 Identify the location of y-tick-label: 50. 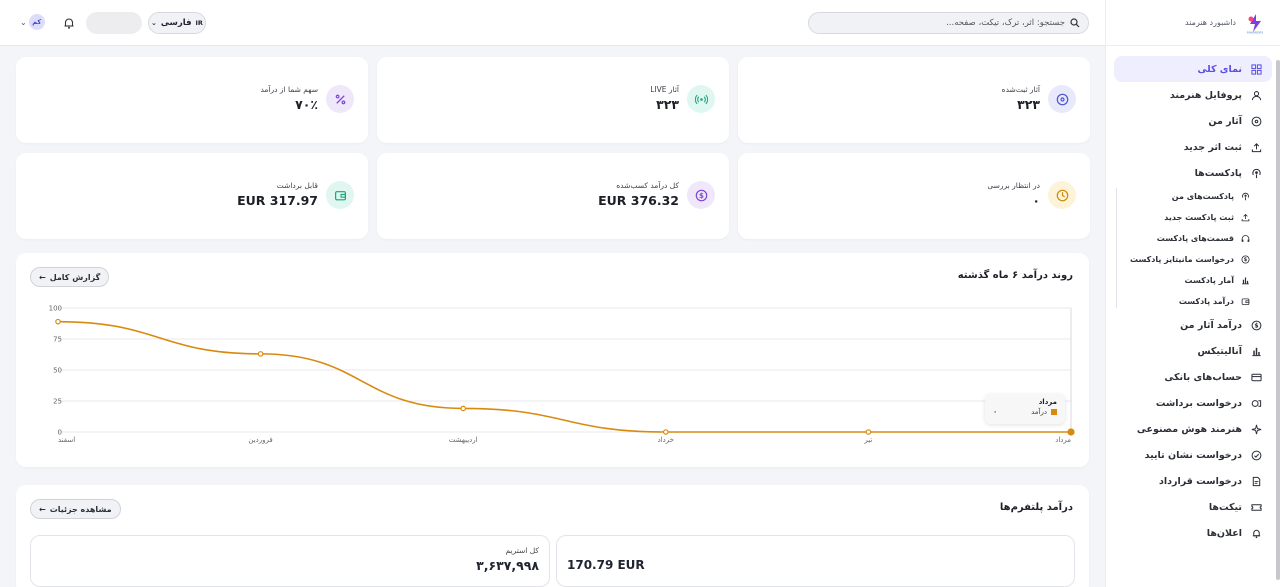
(57, 371).